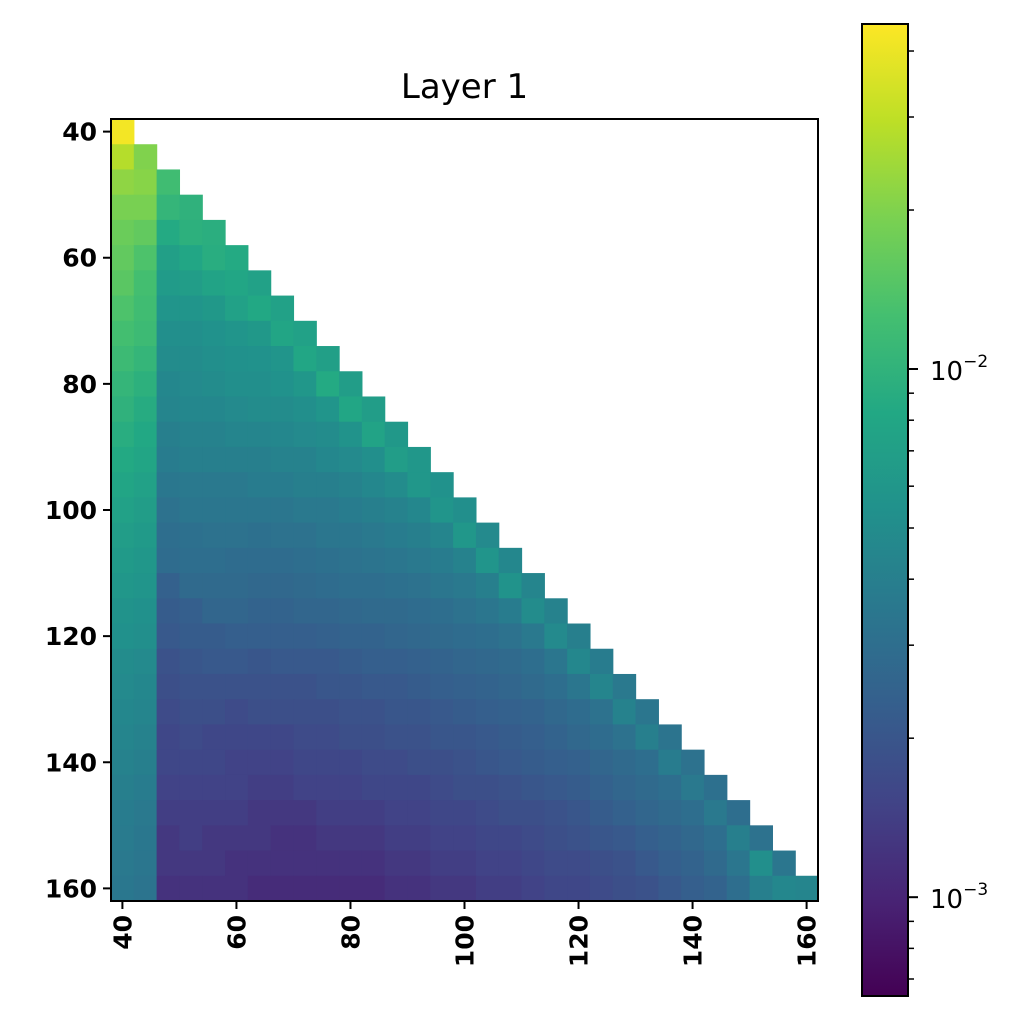 The height and width of the screenshot is (1024, 1024). What do you see at coordinates (465, 941) in the screenshot?
I see `x-tick-label: 100` at bounding box center [465, 941].